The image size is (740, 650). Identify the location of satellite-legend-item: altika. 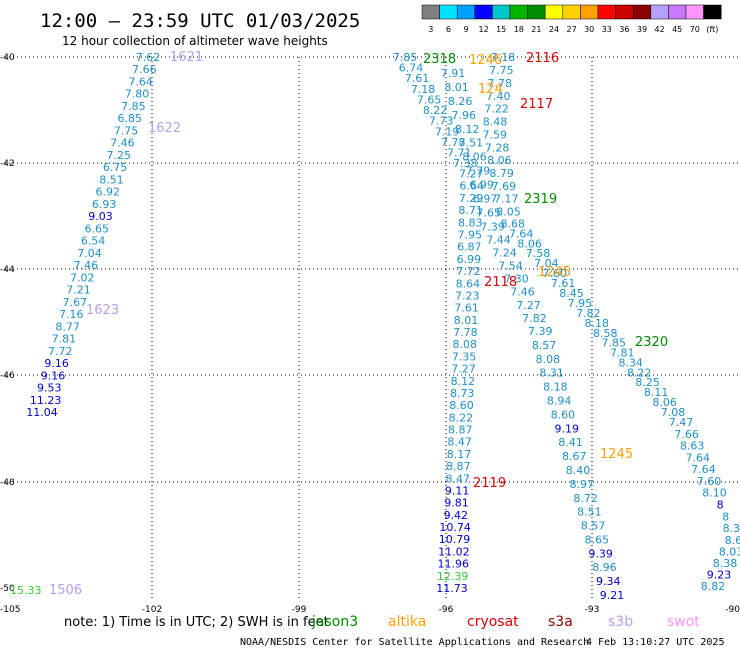
(407, 622).